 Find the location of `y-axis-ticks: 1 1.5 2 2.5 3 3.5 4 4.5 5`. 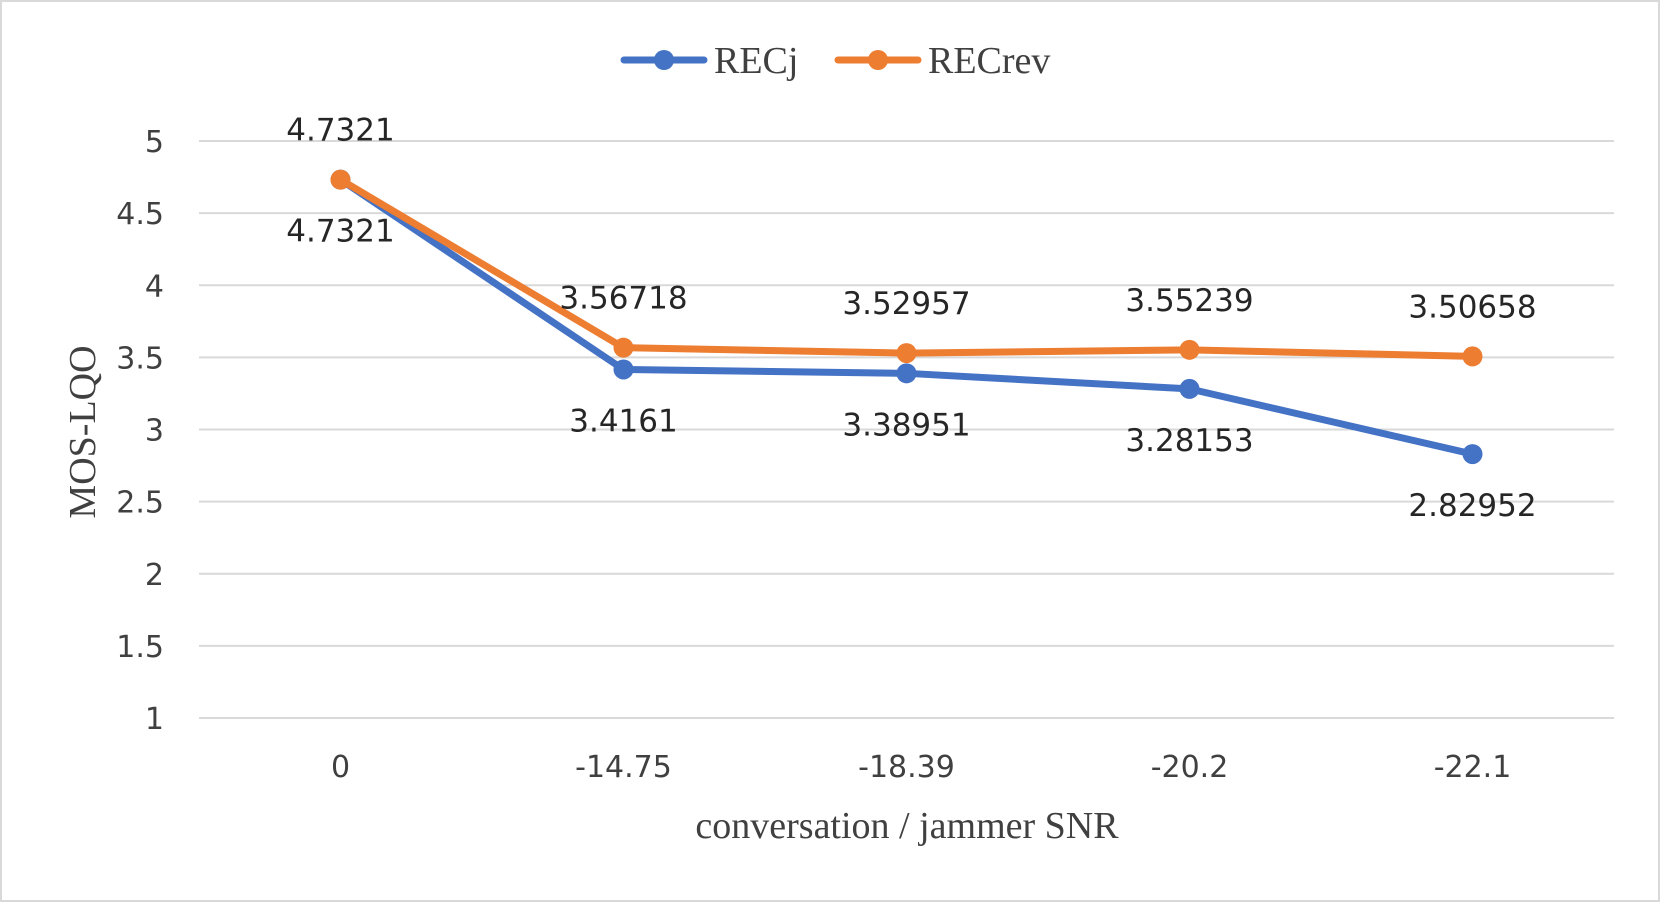

y-axis-ticks: 1 1.5 2 2.5 3 3.5 4 4.5 5 is located at coordinates (140, 431).